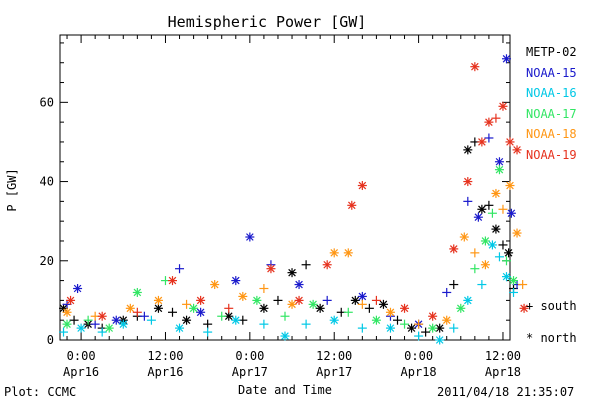  What do you see at coordinates (551, 72) in the screenshot?
I see `legend-entry: NOAA-15` at bounding box center [551, 72].